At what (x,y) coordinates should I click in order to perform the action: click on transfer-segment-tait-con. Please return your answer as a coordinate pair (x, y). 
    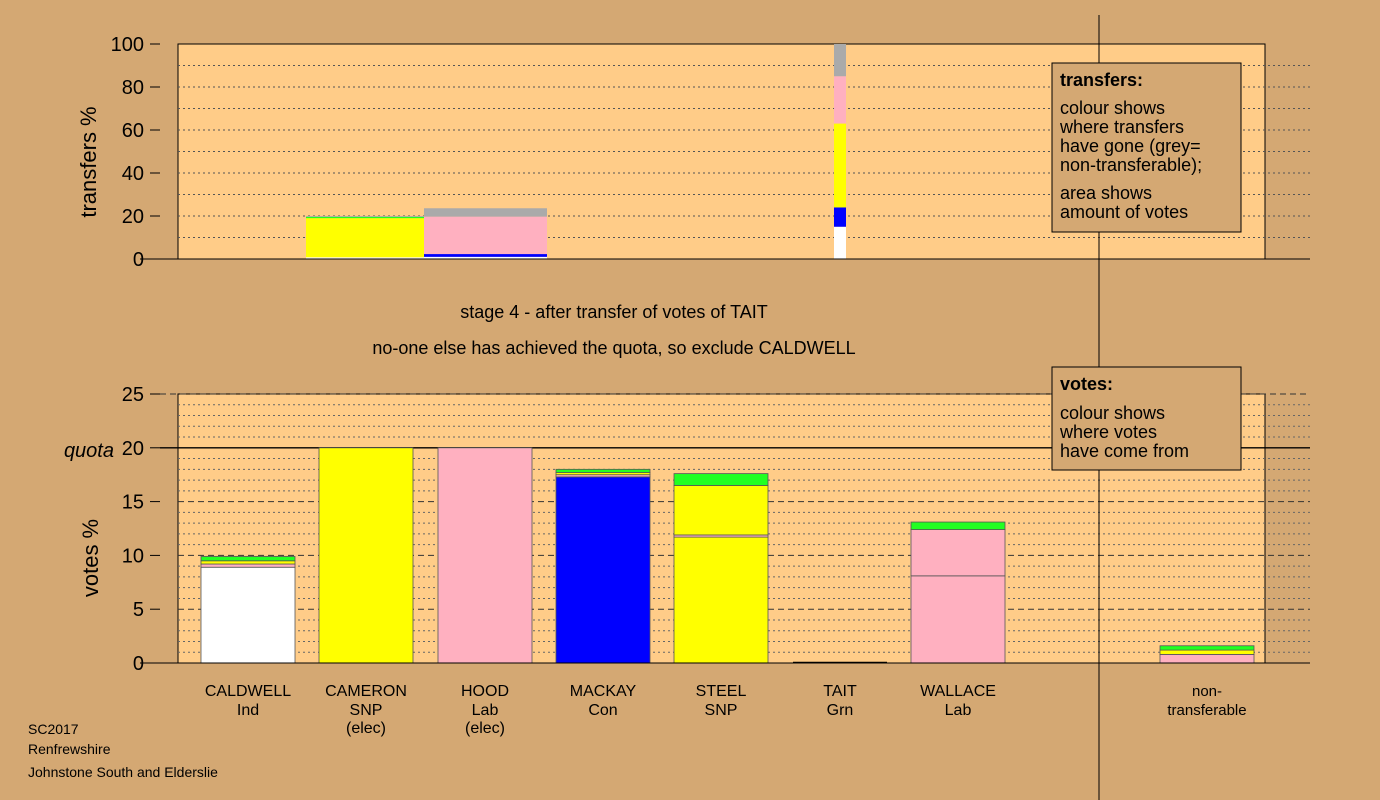
    Looking at the image, I should click on (840, 217).